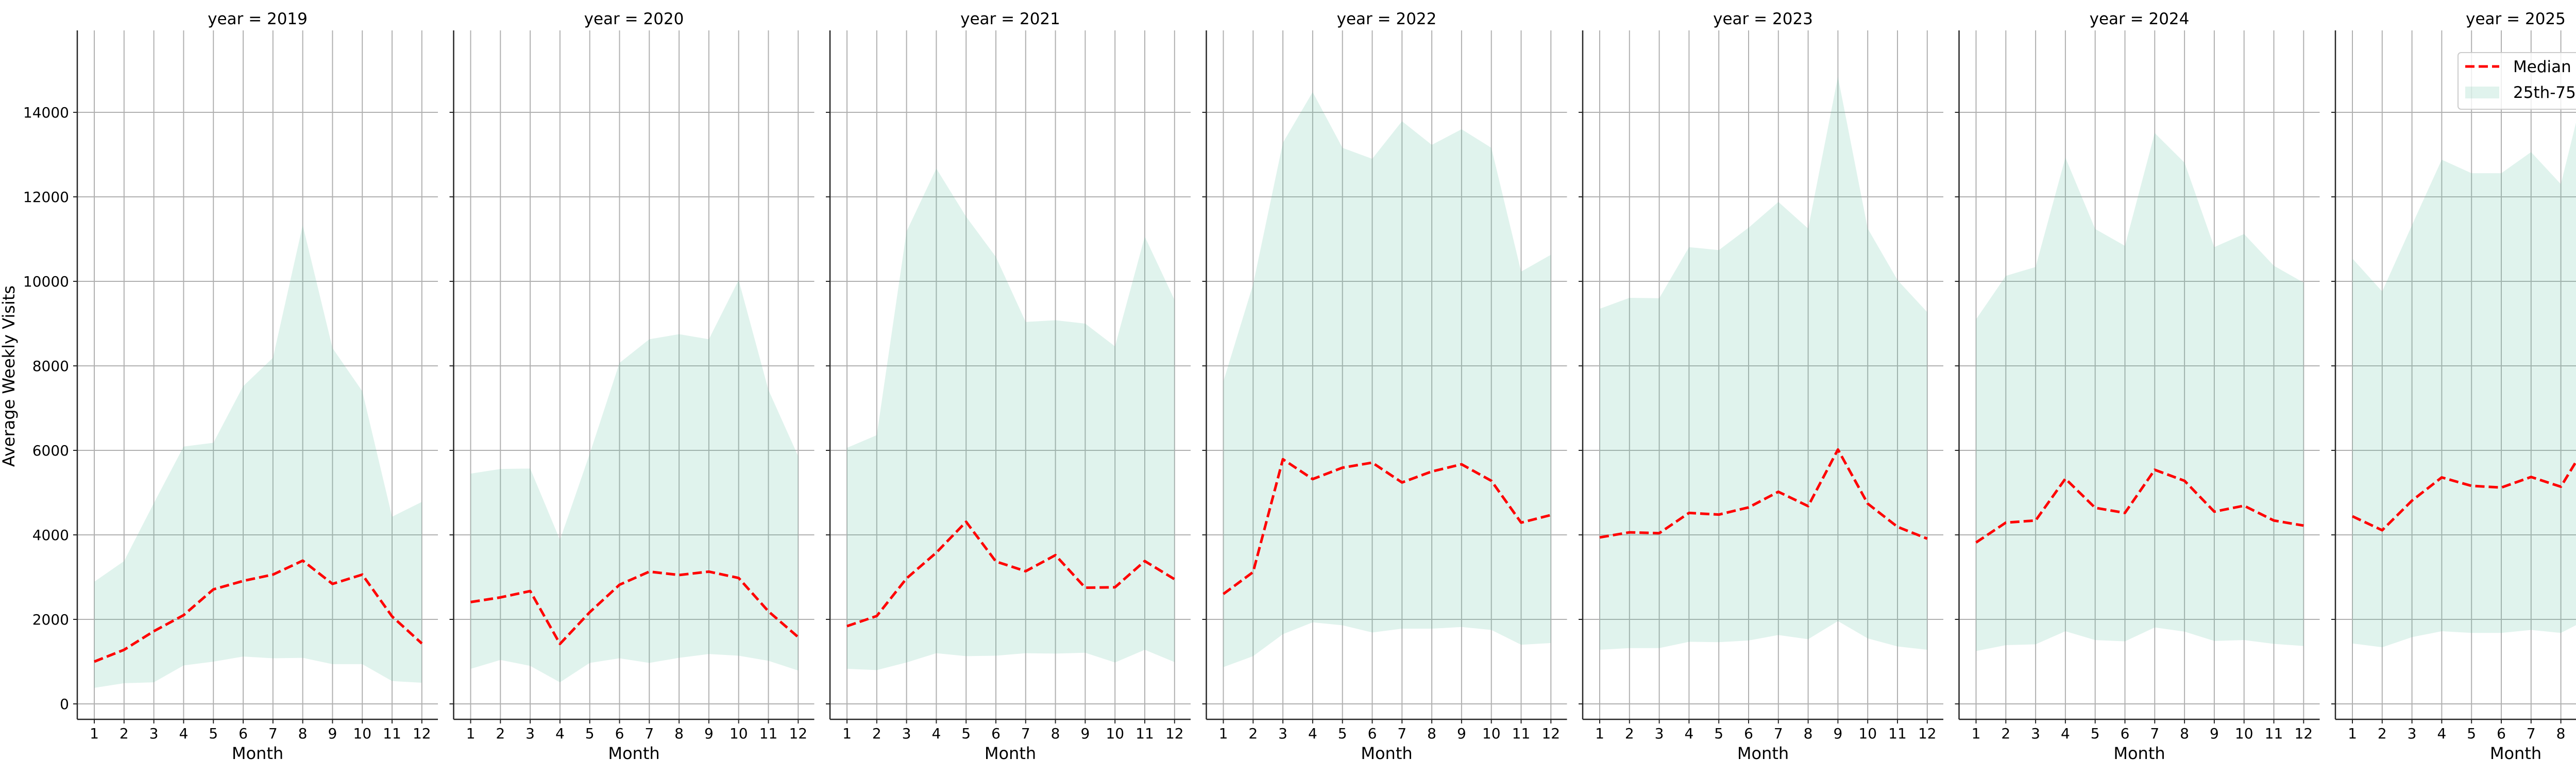 Image resolution: width=2576 pixels, height=775 pixels. I want to click on legend-band-swatch, so click(2482, 92).